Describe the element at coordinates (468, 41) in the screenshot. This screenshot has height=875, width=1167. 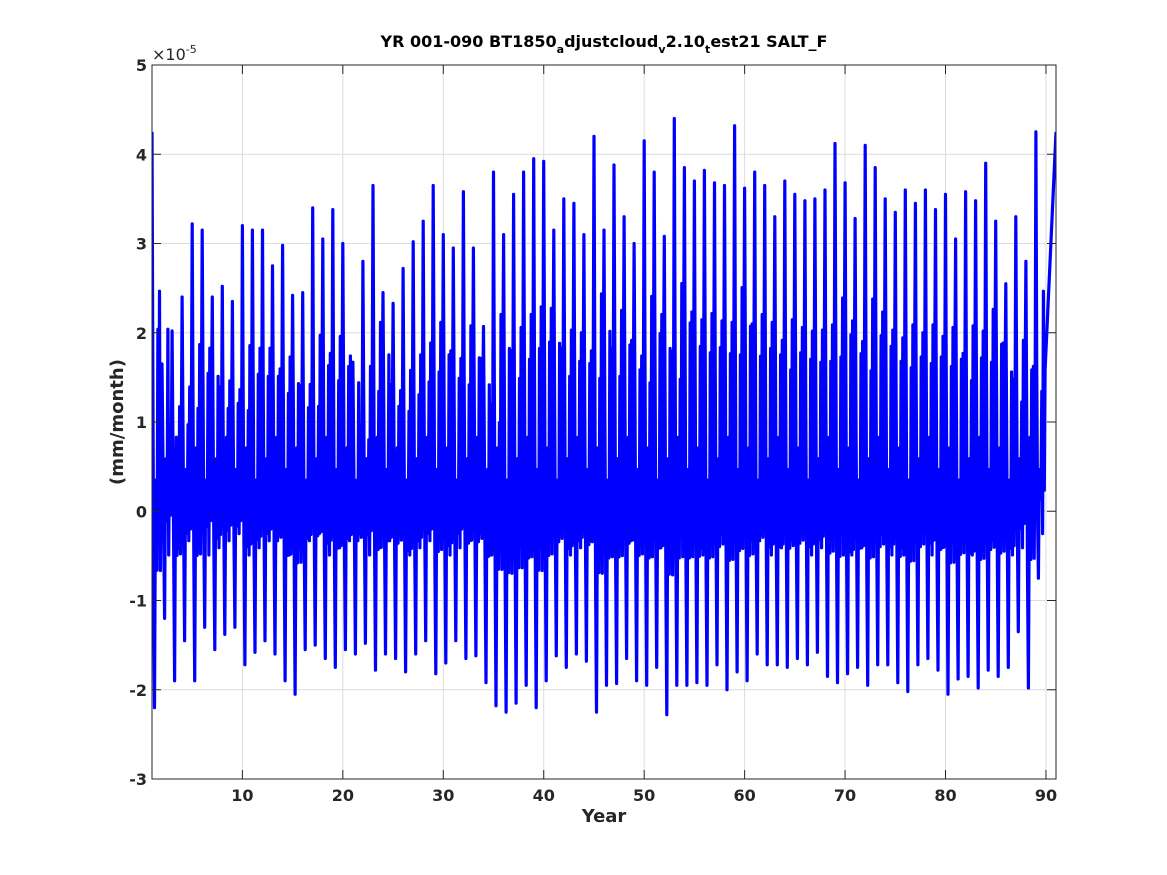
I see `title-part: YR 001-090 BT1850` at that location.